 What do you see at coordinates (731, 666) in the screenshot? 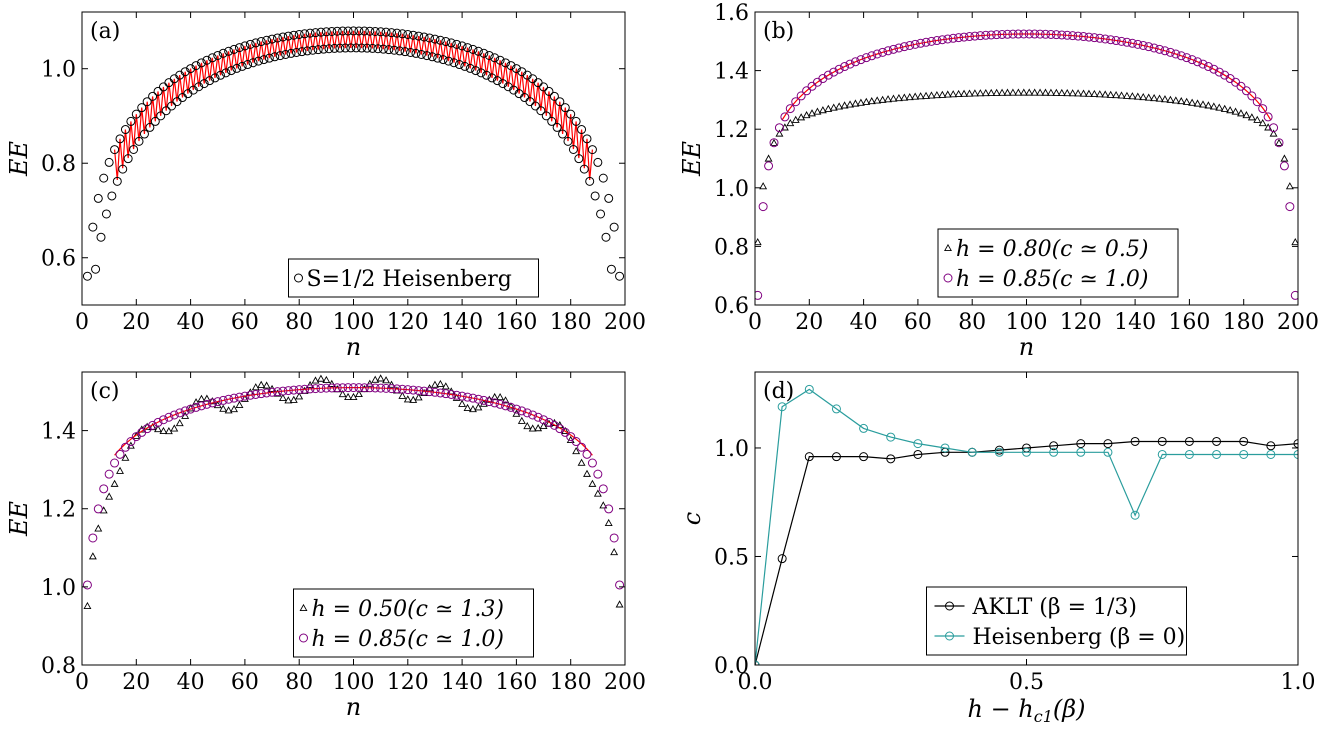
I see `y-tick-label: 0.0` at bounding box center [731, 666].